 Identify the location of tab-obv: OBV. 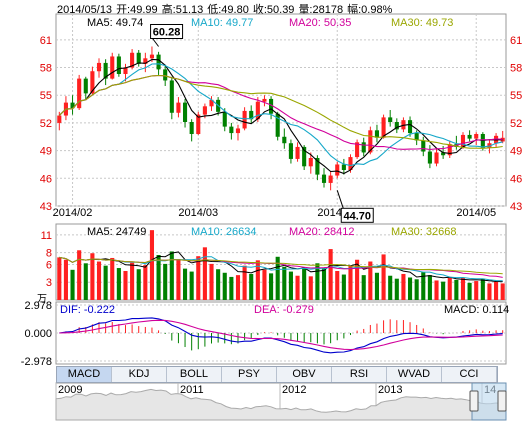
(304, 374).